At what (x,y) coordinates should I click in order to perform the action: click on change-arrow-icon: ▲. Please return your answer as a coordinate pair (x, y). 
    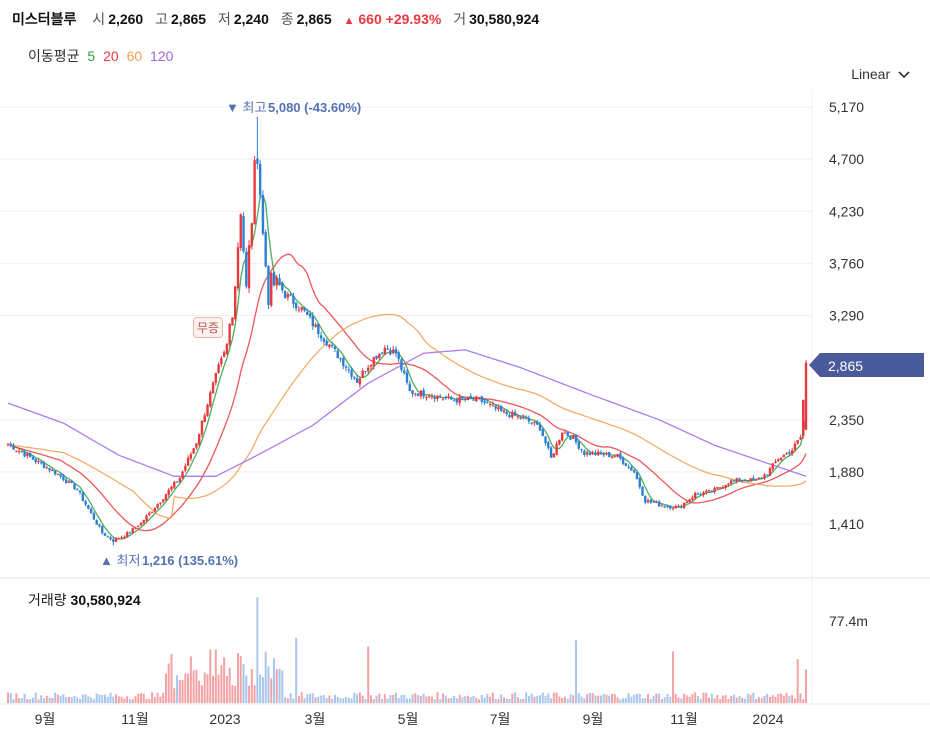
    Looking at the image, I should click on (349, 21).